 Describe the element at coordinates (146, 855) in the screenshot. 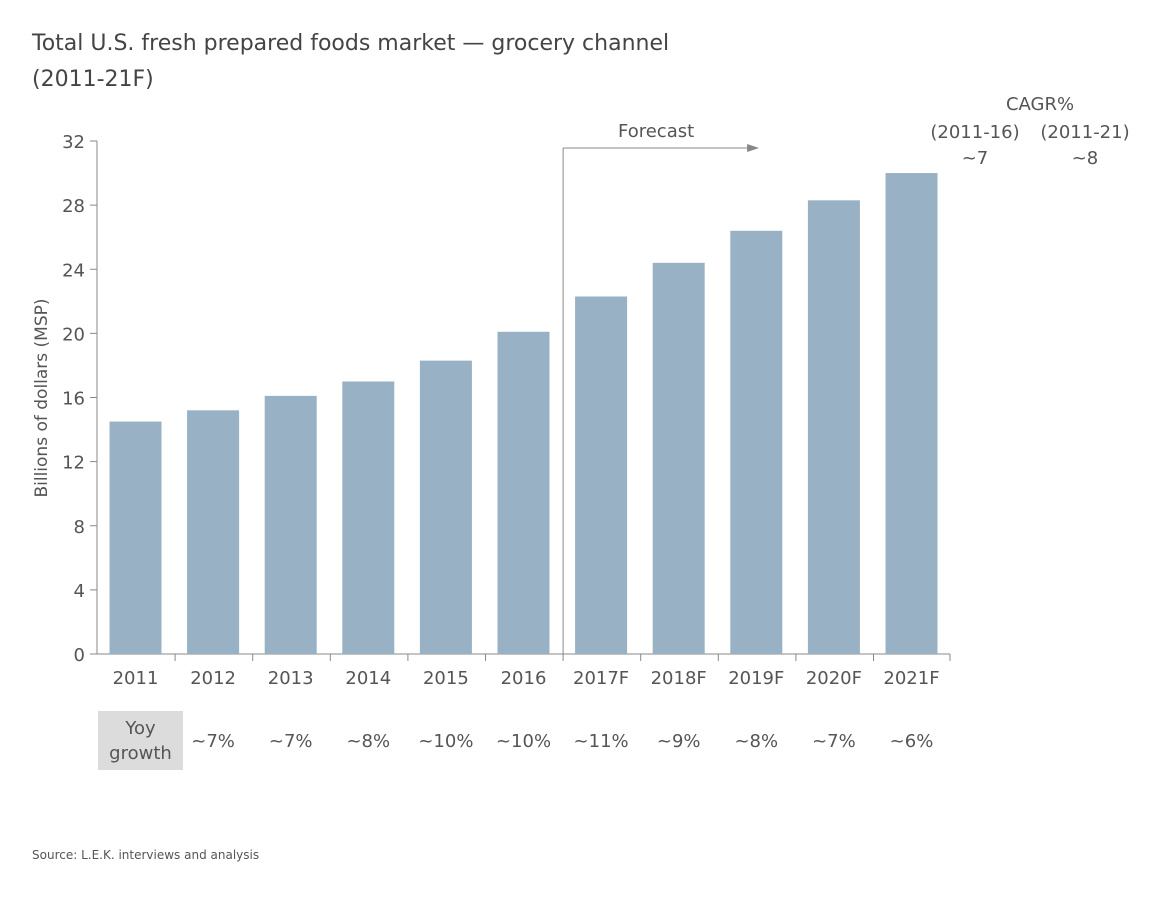

I see `source-note: Source: L.E.K. interviews and analysis` at that location.